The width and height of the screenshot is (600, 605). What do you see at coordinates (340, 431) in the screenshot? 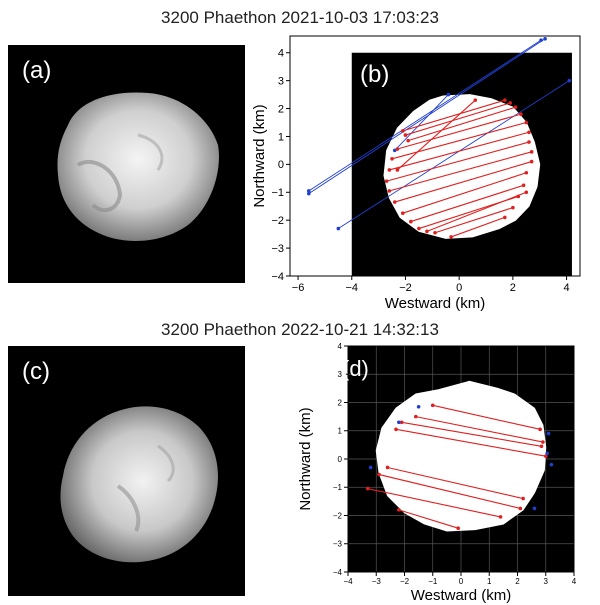
I see `y-tick-label: 1` at bounding box center [340, 431].